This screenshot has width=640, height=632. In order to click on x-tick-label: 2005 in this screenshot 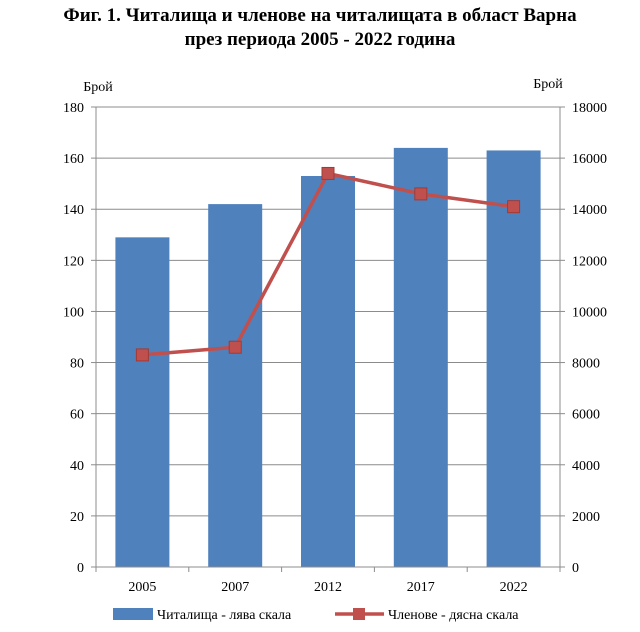, I will do `click(142, 587)`.